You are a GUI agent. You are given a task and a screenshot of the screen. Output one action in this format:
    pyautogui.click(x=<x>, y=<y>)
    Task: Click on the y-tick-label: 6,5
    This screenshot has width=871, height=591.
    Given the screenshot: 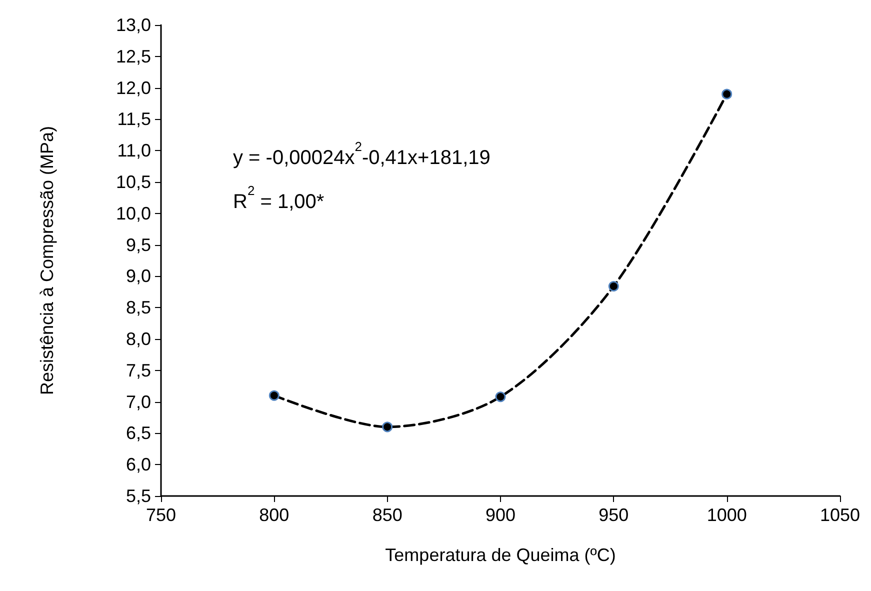 What is the action you would take?
    pyautogui.click(x=138, y=433)
    